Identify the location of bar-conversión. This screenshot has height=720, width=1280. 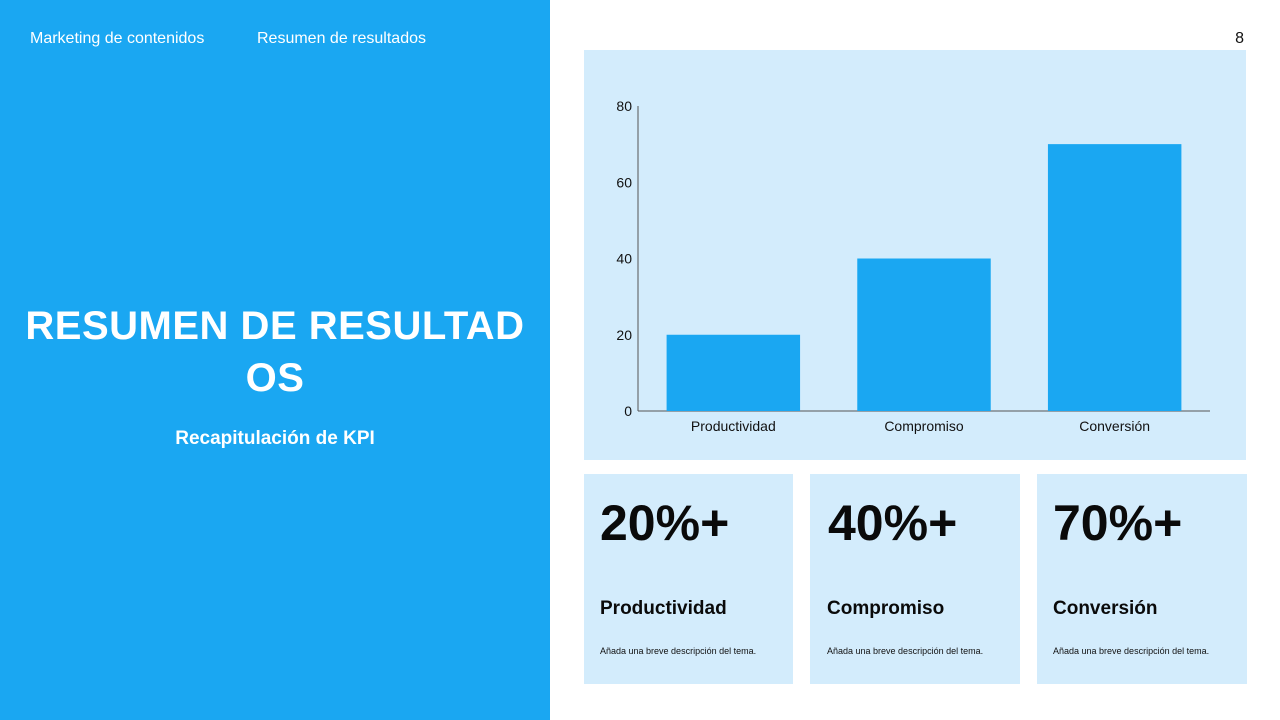
(1114, 277).